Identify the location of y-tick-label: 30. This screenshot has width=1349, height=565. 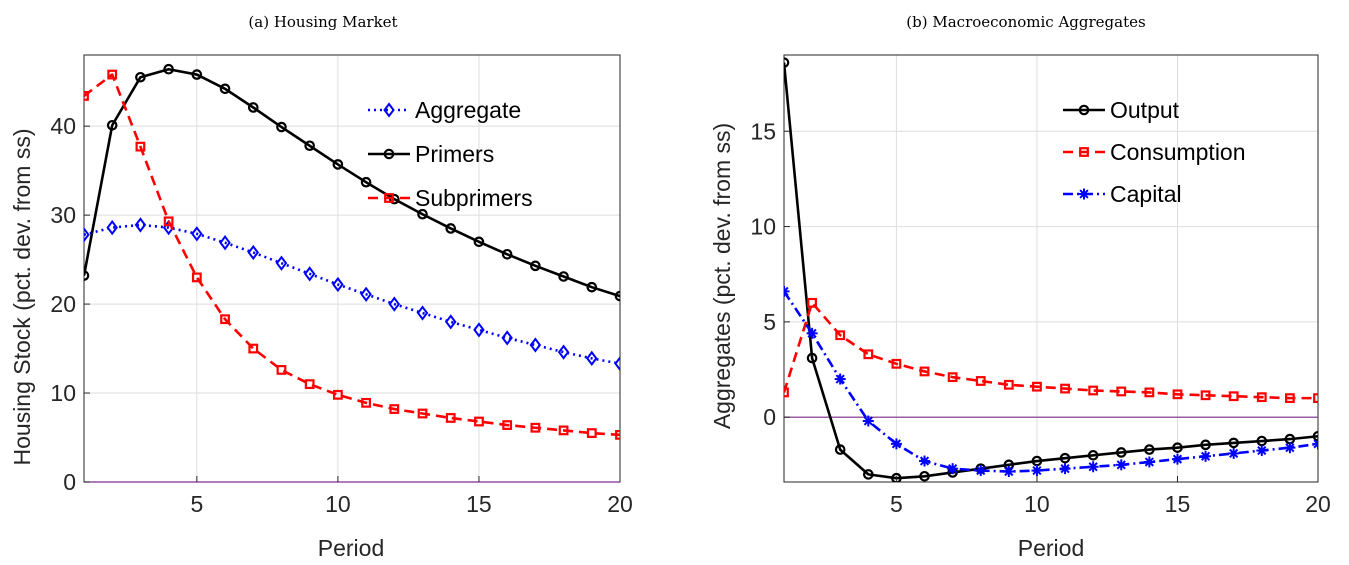
(63, 215).